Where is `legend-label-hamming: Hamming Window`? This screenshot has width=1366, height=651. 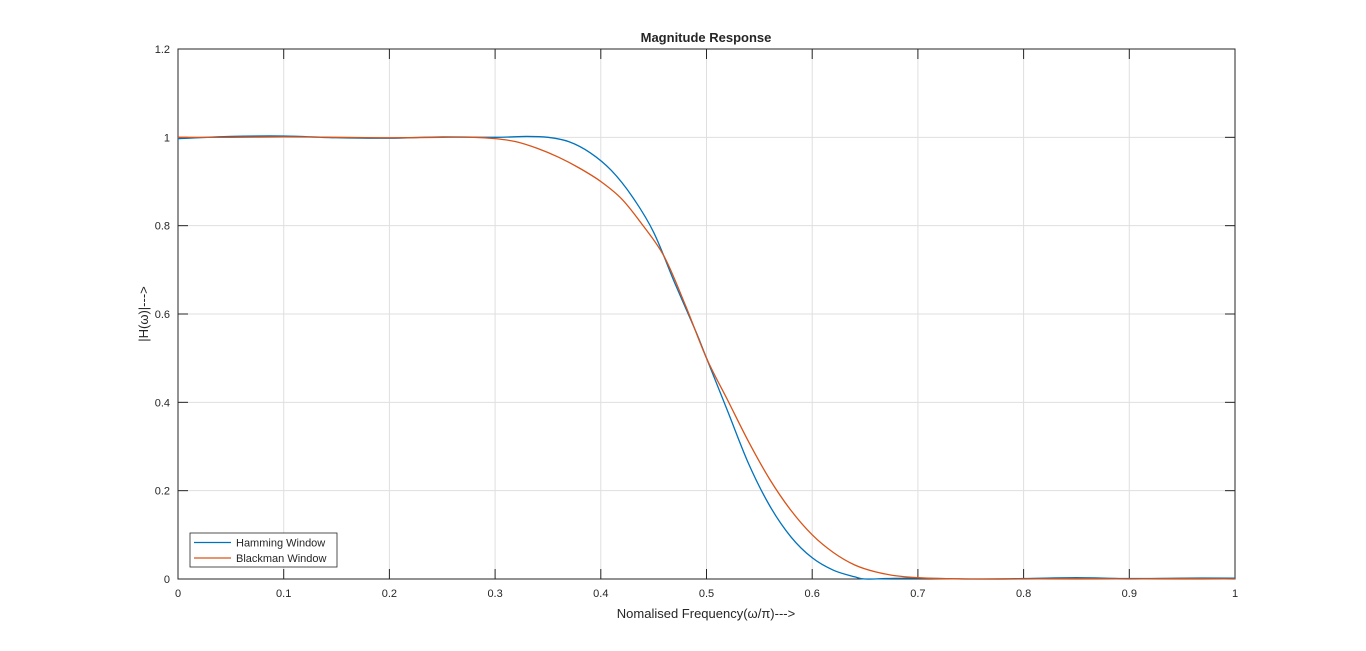
legend-label-hamming: Hamming Window is located at coordinates (280, 544).